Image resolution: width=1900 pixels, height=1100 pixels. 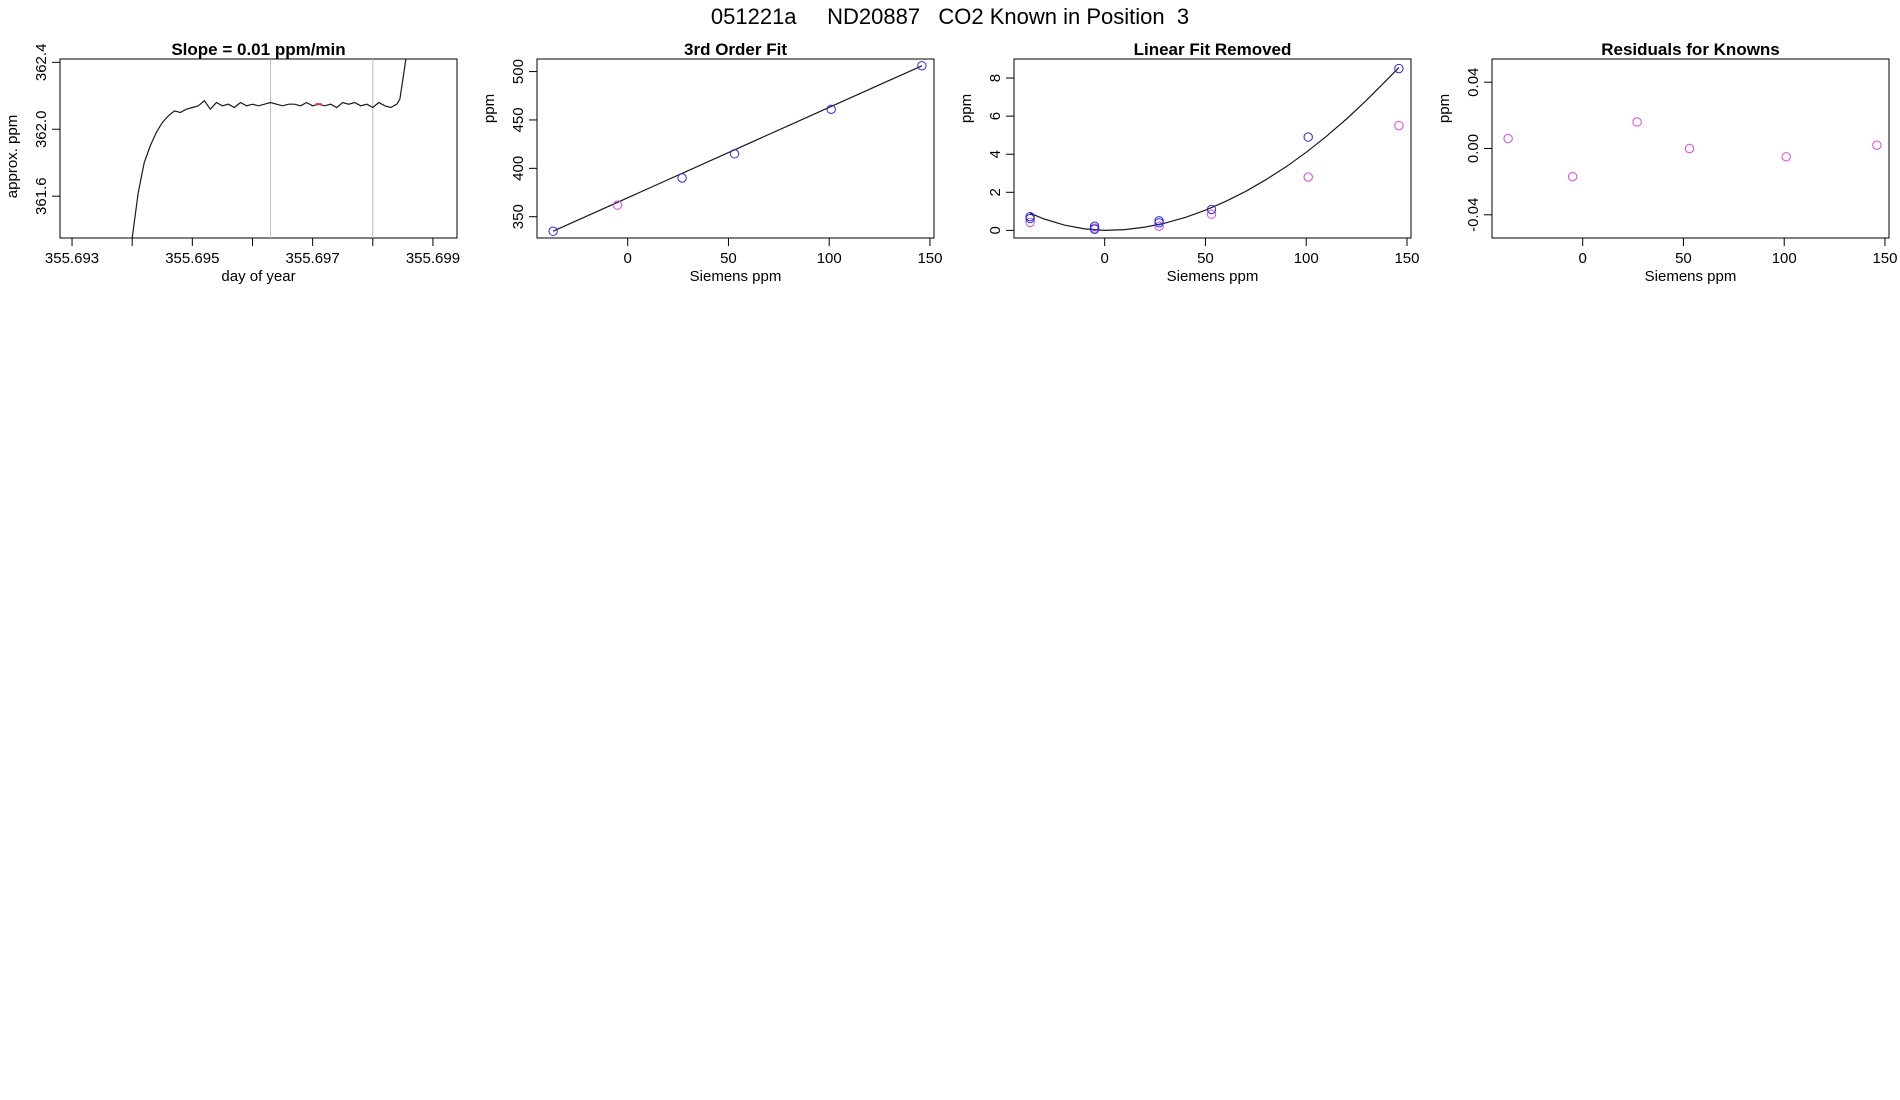 I want to click on y-tick-label: -0.04, so click(x=1473, y=215).